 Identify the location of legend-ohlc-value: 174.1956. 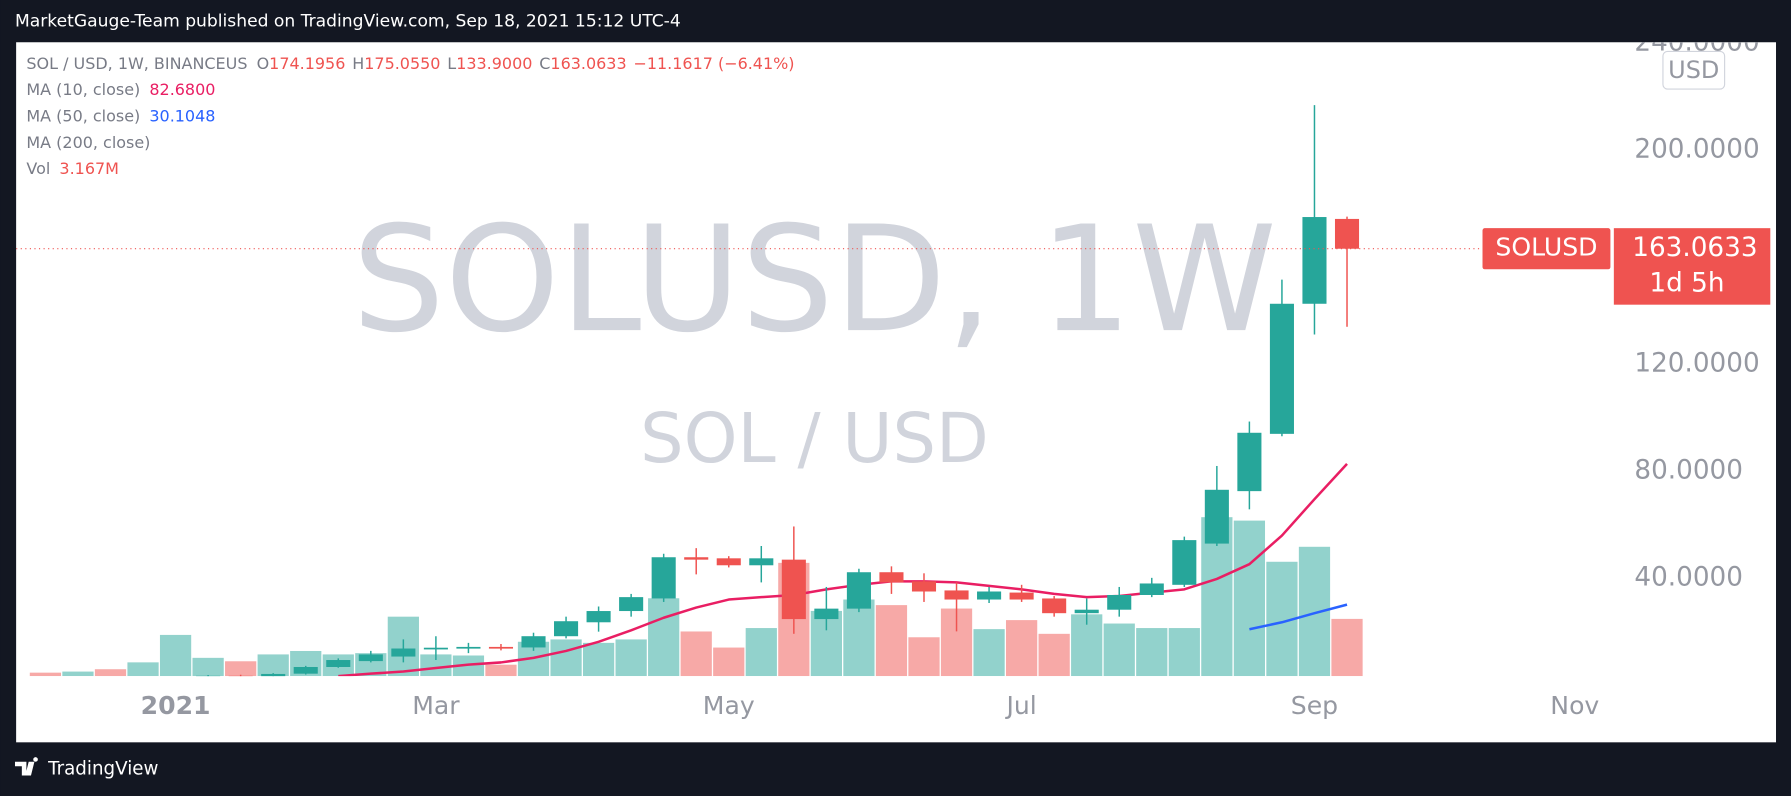
(307, 62).